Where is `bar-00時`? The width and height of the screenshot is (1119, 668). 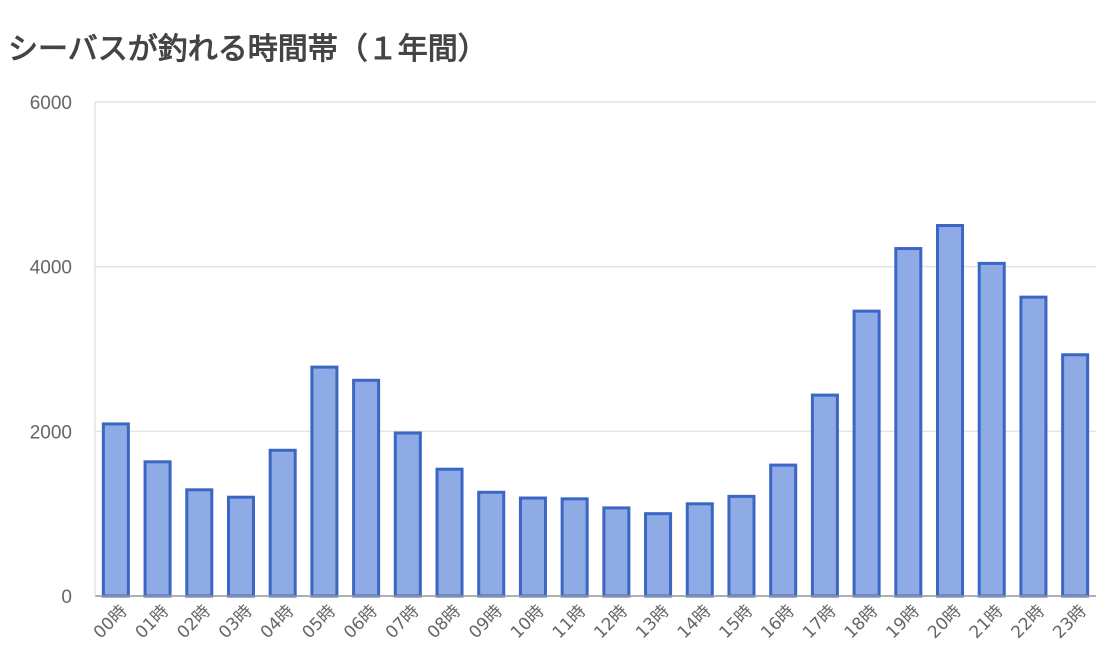
bar-00時 is located at coordinates (115, 510).